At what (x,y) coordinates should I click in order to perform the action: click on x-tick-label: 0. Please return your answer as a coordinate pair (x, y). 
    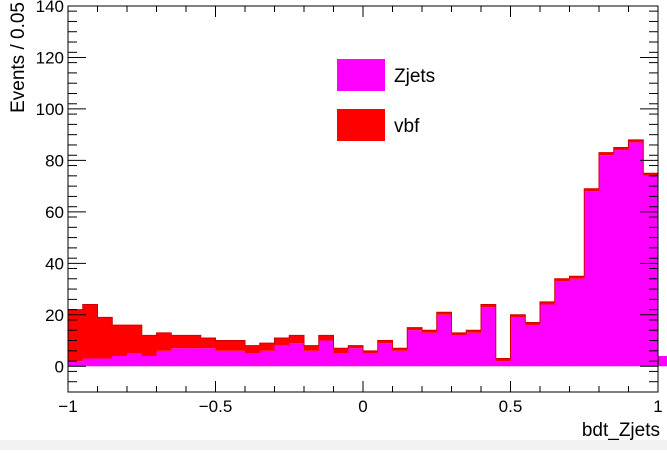
    Looking at the image, I should click on (362, 406).